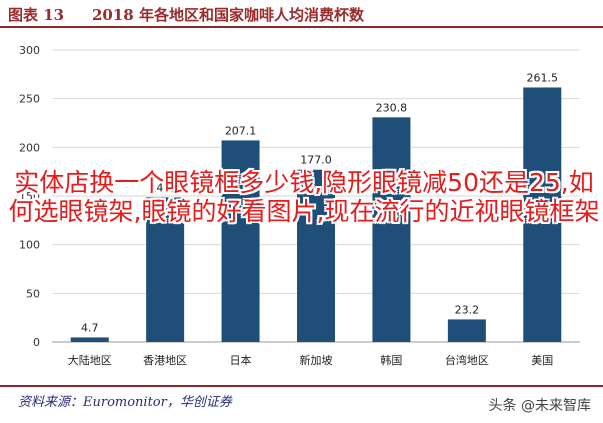 The image size is (603, 423). I want to click on x-tick-label: 韩国, so click(391, 360).